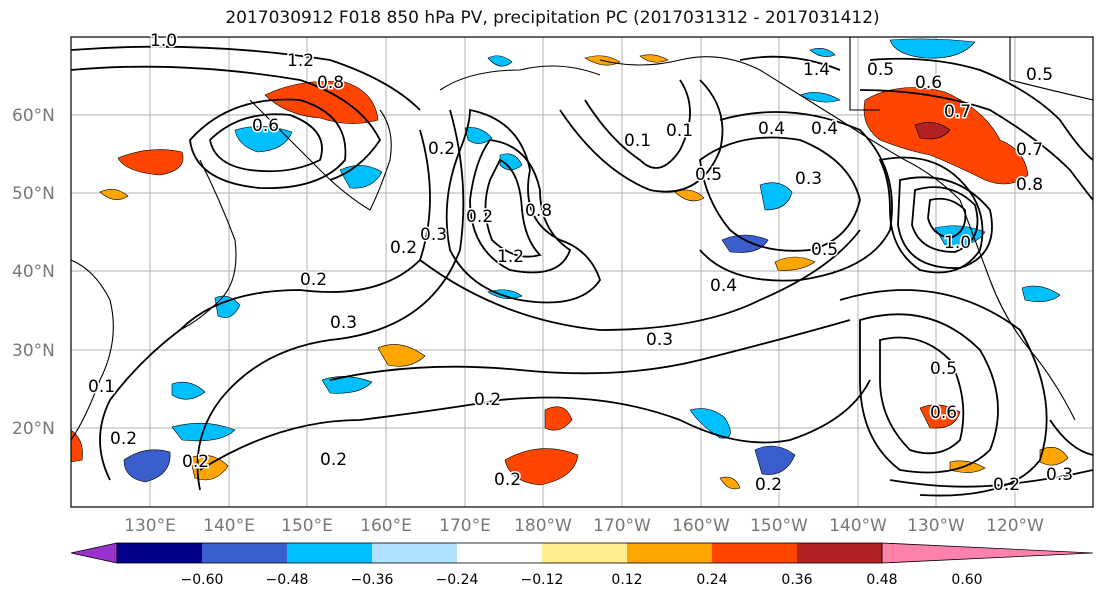 The height and width of the screenshot is (601, 1105). What do you see at coordinates (816, 70) in the screenshot?
I see `contour-label: 1.4` at bounding box center [816, 70].